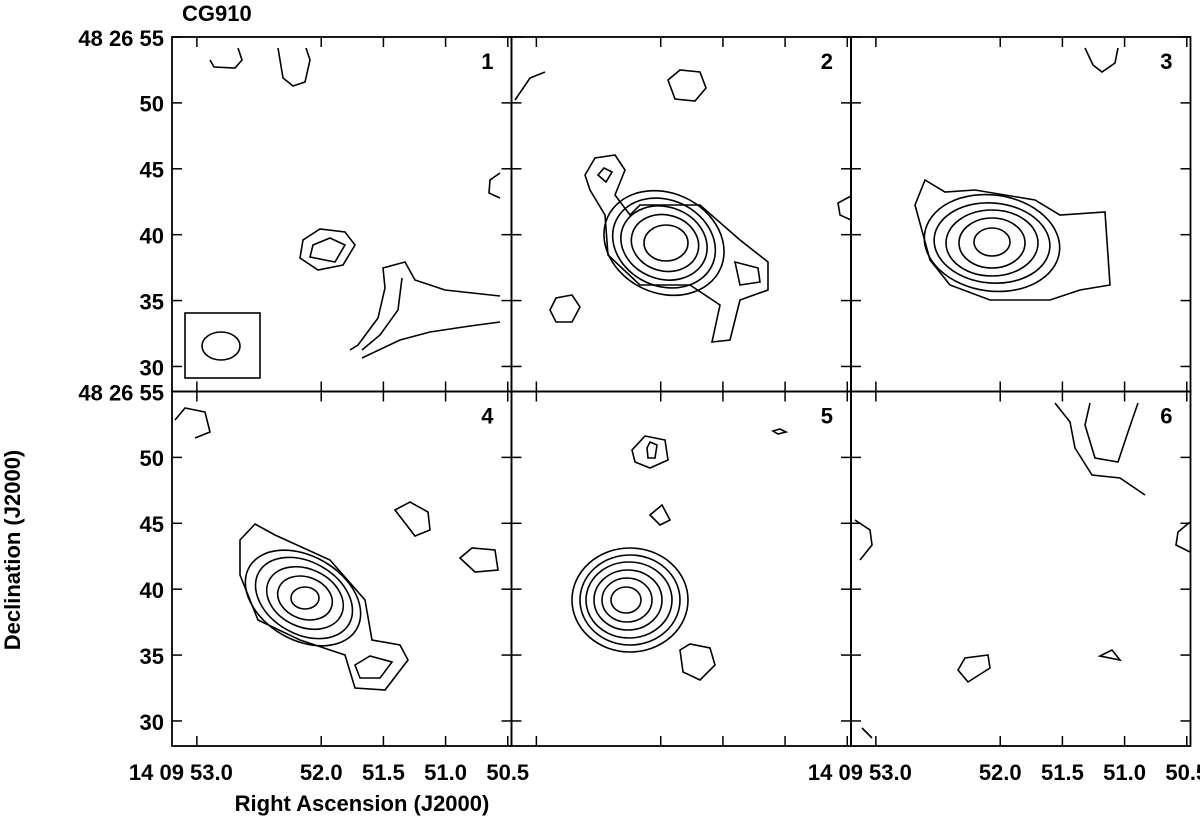 The height and width of the screenshot is (823, 1200). What do you see at coordinates (827, 415) in the screenshot?
I see `panel-label: 5` at bounding box center [827, 415].